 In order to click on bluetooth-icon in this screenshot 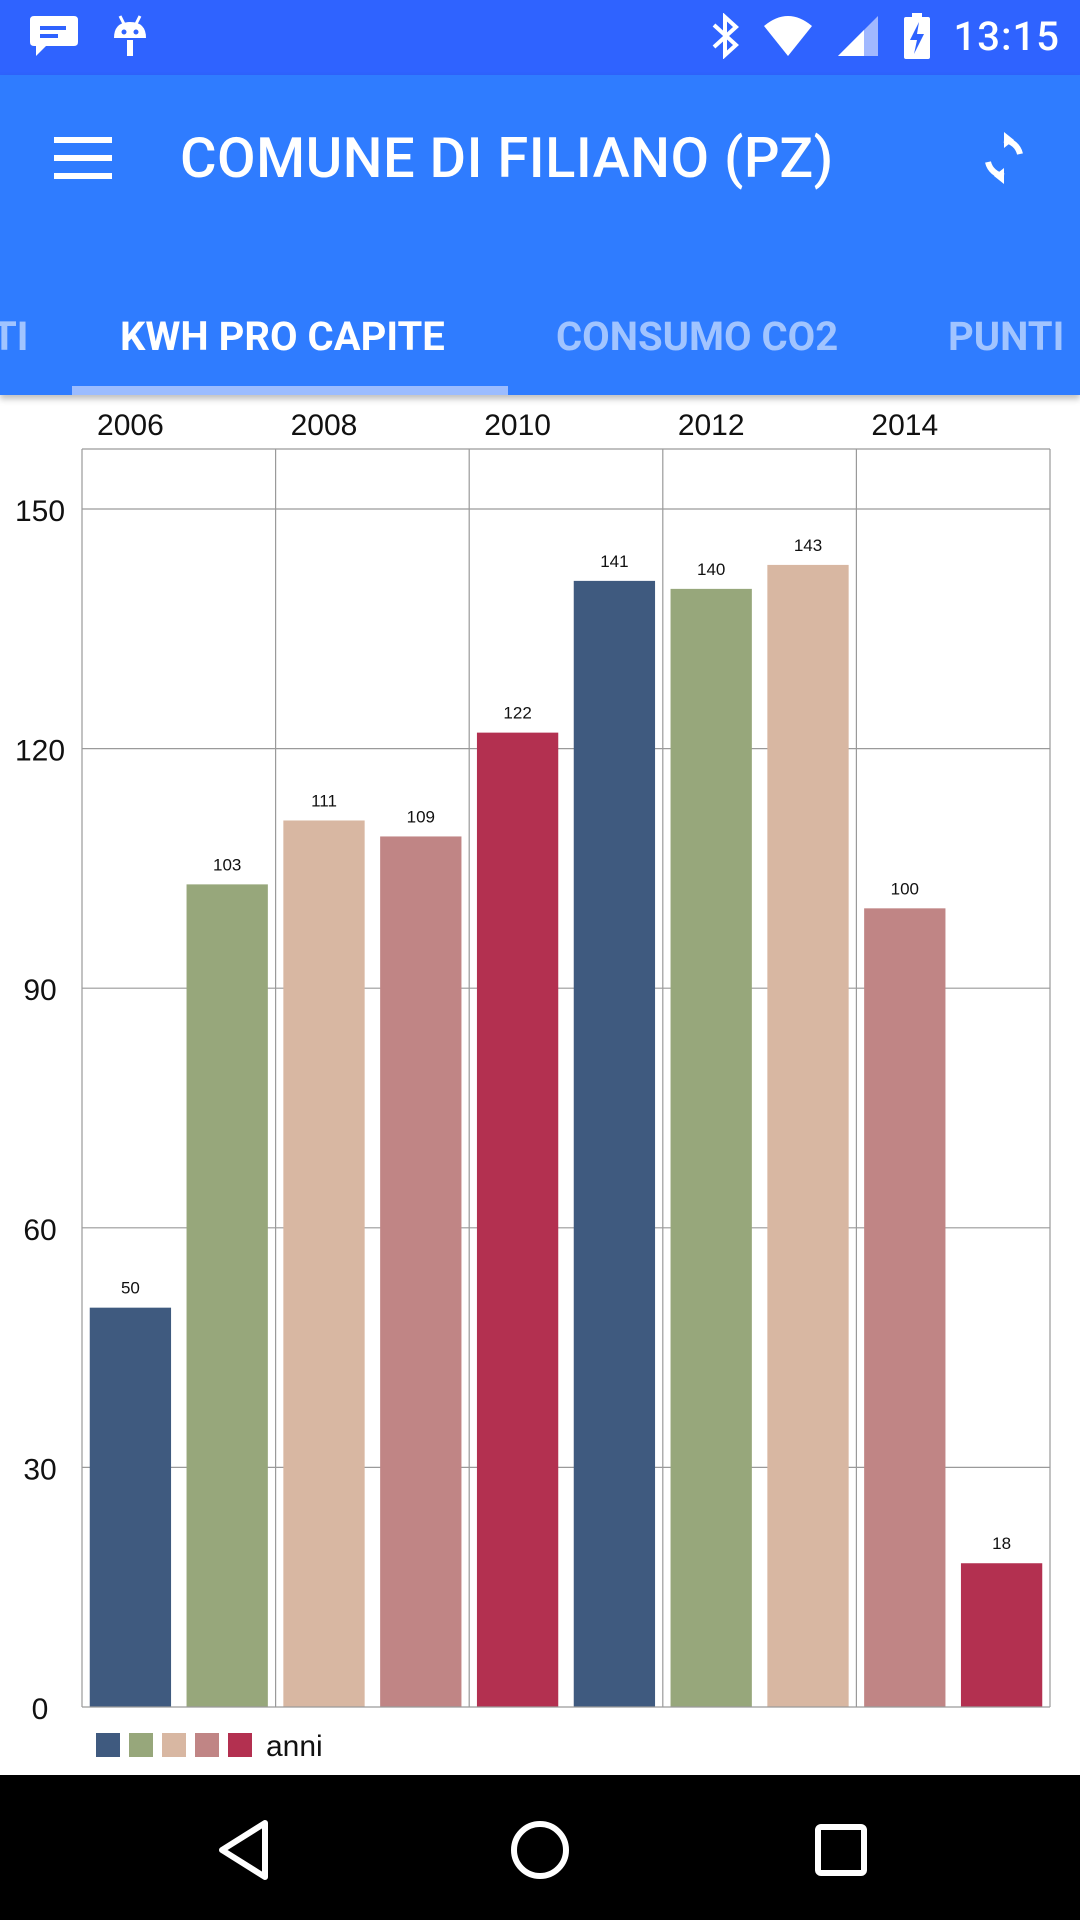, I will do `click(725, 36)`.